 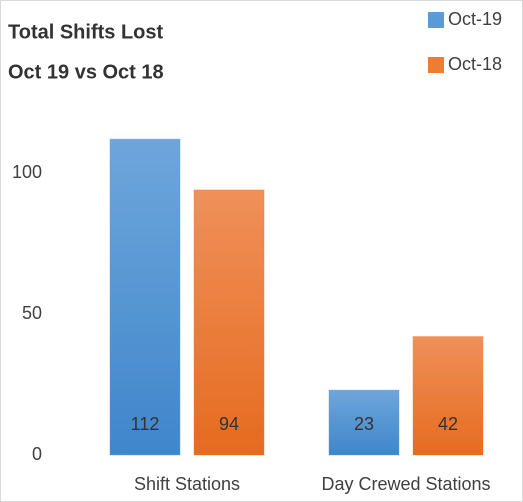 I want to click on y-tick-label: 100, so click(x=27, y=172).